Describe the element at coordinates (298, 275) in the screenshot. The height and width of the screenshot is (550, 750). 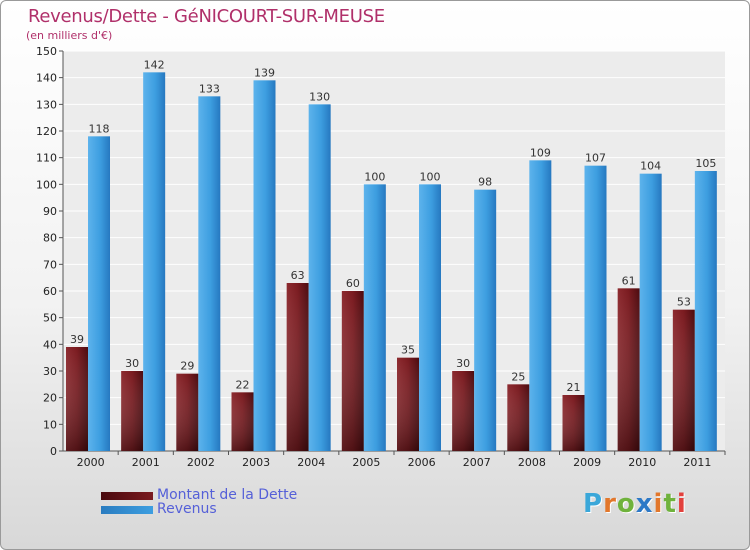
I see `data-label: 63` at that location.